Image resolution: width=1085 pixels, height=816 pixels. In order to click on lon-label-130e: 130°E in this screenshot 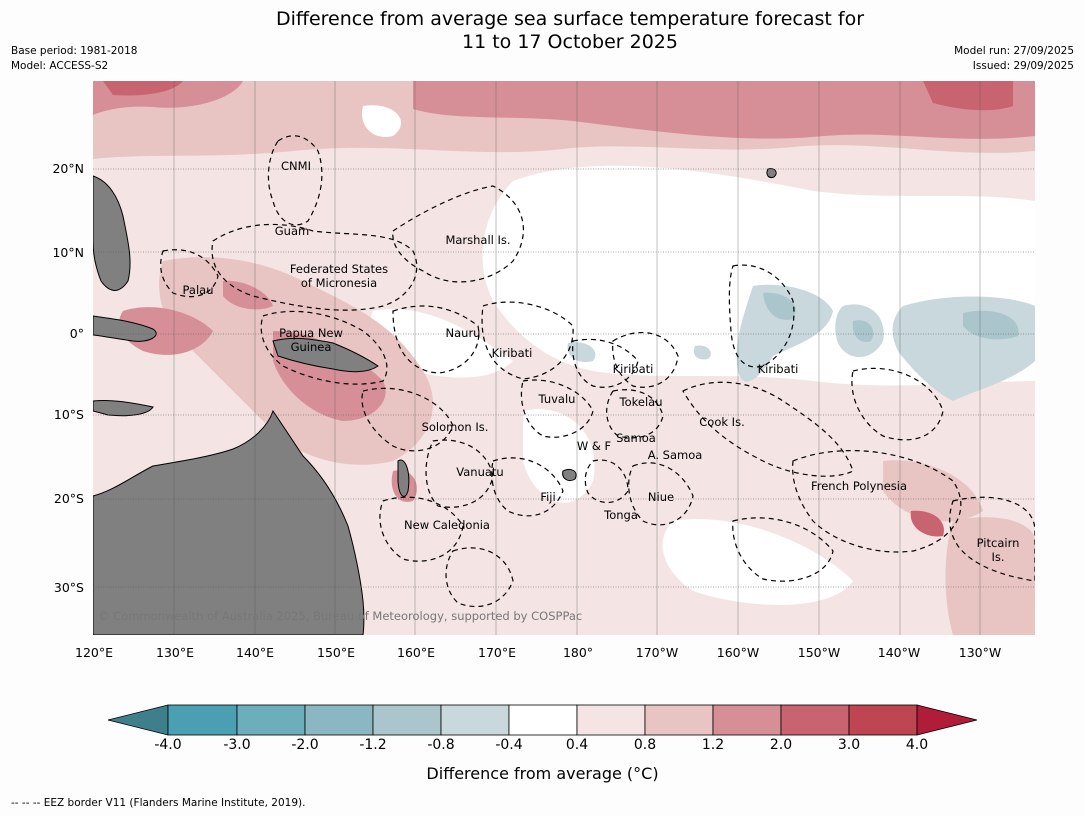, I will do `click(175, 652)`.